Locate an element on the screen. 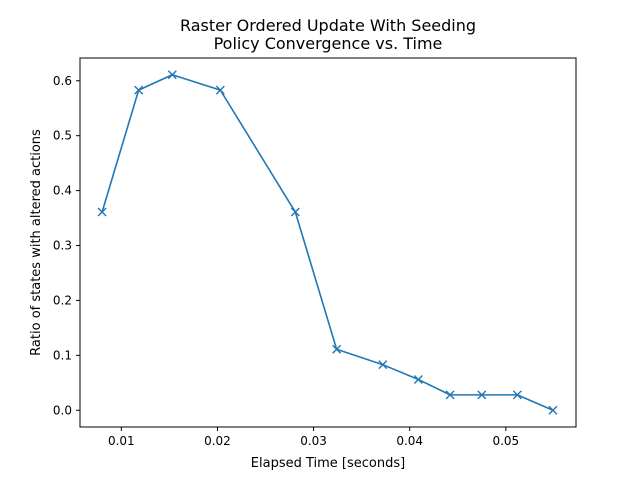  chart-title-line1: Raster Ordered Update With Seeding is located at coordinates (328, 25).